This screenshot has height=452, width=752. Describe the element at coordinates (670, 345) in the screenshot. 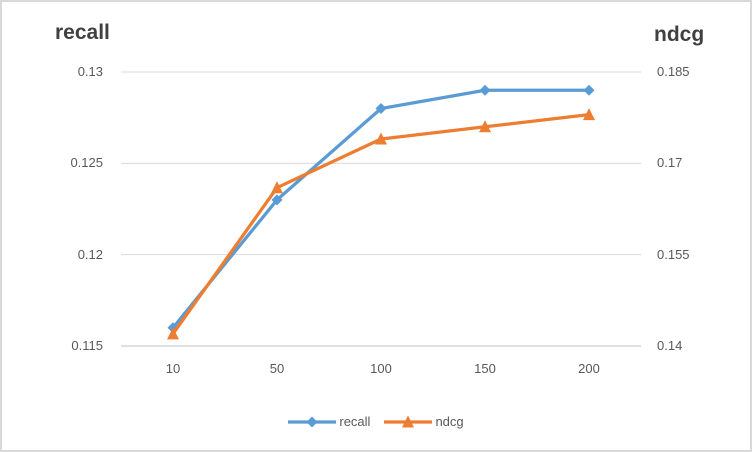

I see `right-axis-tick-label: 0.14` at that location.